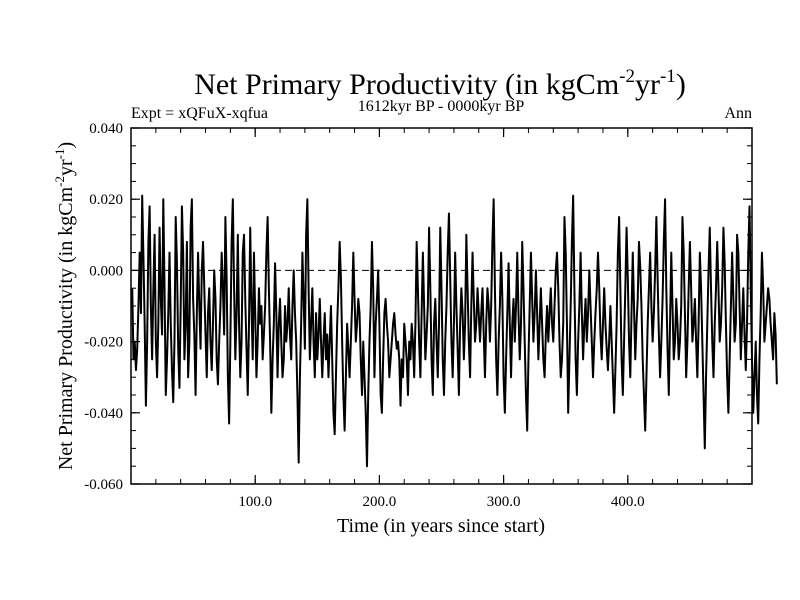 The image size is (800, 600). I want to click on experiment-label: Expt = xQFuX-xqfua, so click(199, 113).